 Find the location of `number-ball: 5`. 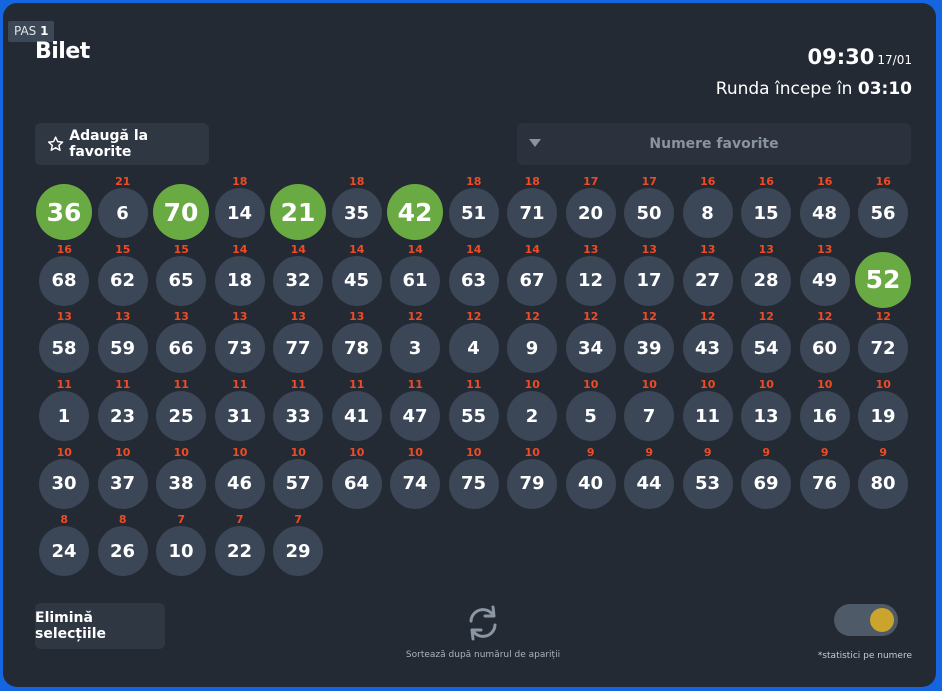

number-ball: 5 is located at coordinates (590, 416).